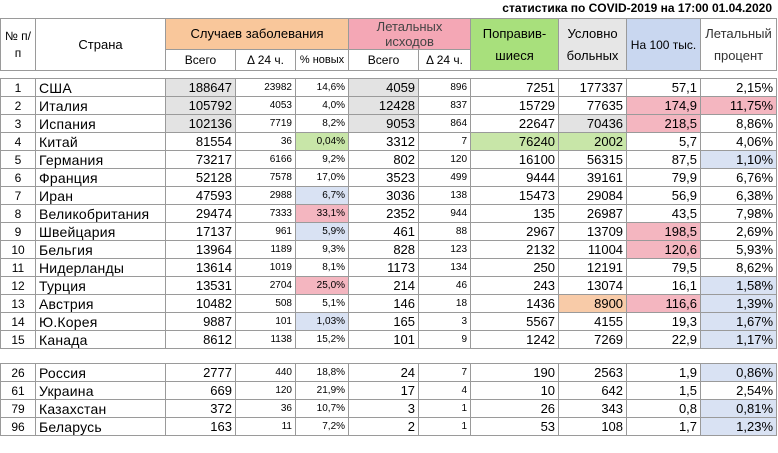 This screenshot has width=778, height=453. Describe the element at coordinates (322, 267) in the screenshot. I see `cases-pct-new: 8,1%` at that location.